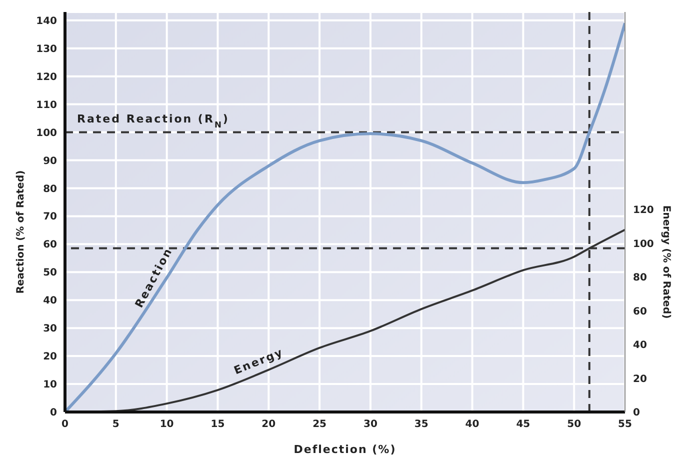 The height and width of the screenshot is (465, 687). I want to click on x-tick-label: 35, so click(421, 424).